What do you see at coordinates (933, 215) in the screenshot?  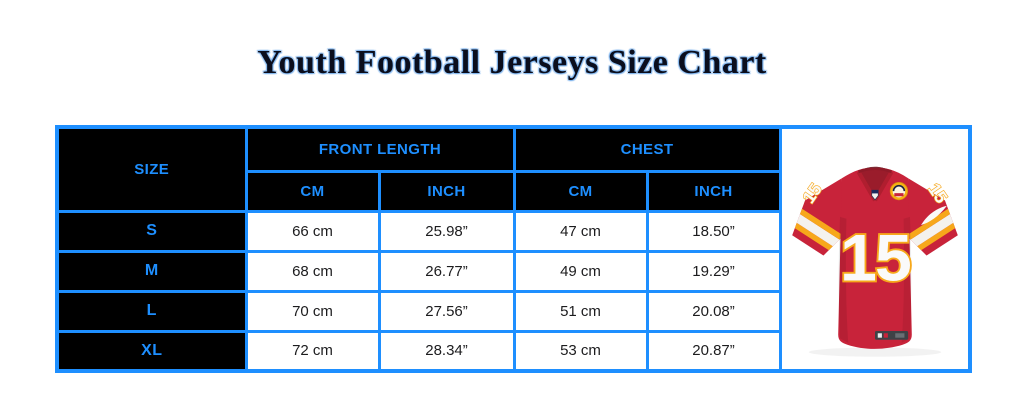 I see `nike-swoosh-icon` at bounding box center [933, 215].